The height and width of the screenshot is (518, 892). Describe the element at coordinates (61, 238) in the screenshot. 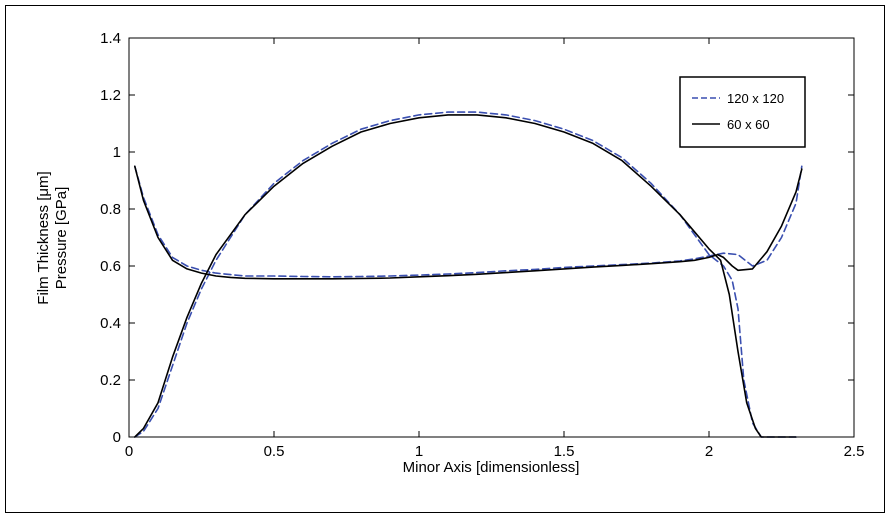

I see `y-axis-label-line2: Pressure [GPa]` at that location.